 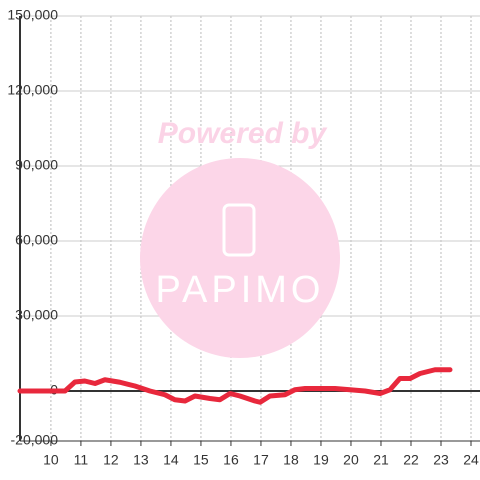 I want to click on y-tick-label: 60,000, so click(x=36, y=240).